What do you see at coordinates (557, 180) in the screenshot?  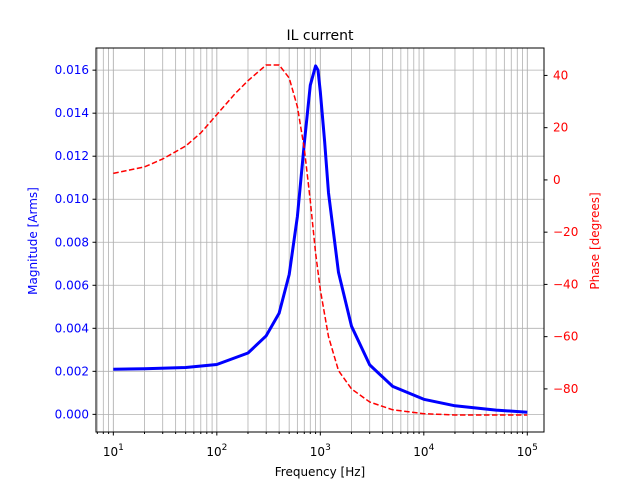 I see `y-tick-label-right: 0` at bounding box center [557, 180].